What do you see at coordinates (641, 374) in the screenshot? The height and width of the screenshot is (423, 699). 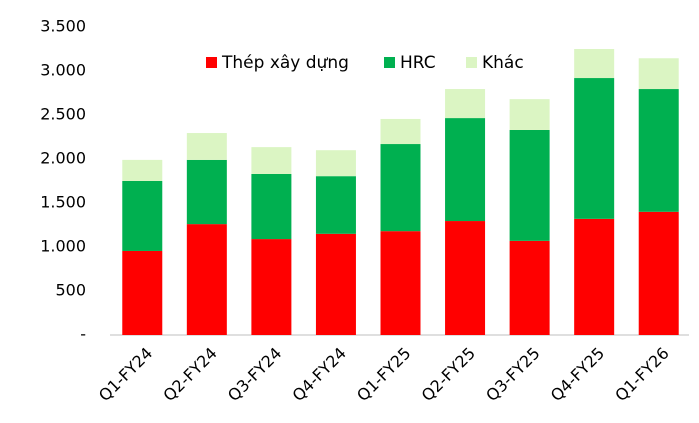 I see `x-tick-label: Q1-FY26` at bounding box center [641, 374].